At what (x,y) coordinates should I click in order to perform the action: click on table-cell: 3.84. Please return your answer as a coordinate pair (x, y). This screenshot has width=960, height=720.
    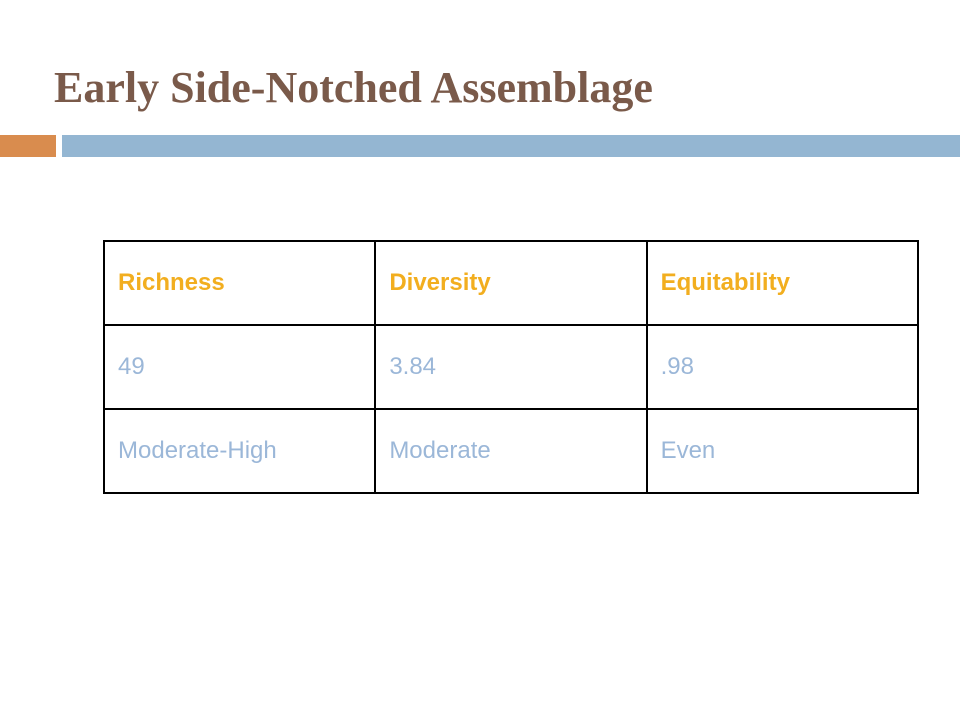
    Looking at the image, I should click on (511, 367).